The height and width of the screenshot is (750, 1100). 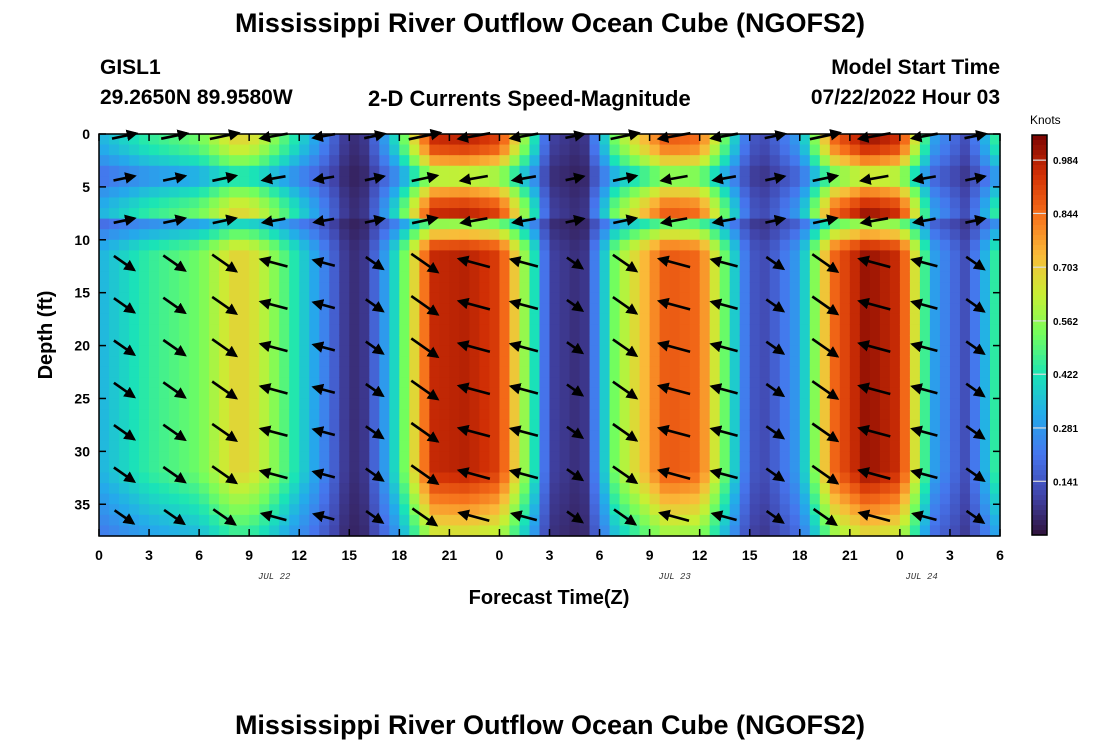 What do you see at coordinates (82, 293) in the screenshot?
I see `y-tick-label: 15` at bounding box center [82, 293].